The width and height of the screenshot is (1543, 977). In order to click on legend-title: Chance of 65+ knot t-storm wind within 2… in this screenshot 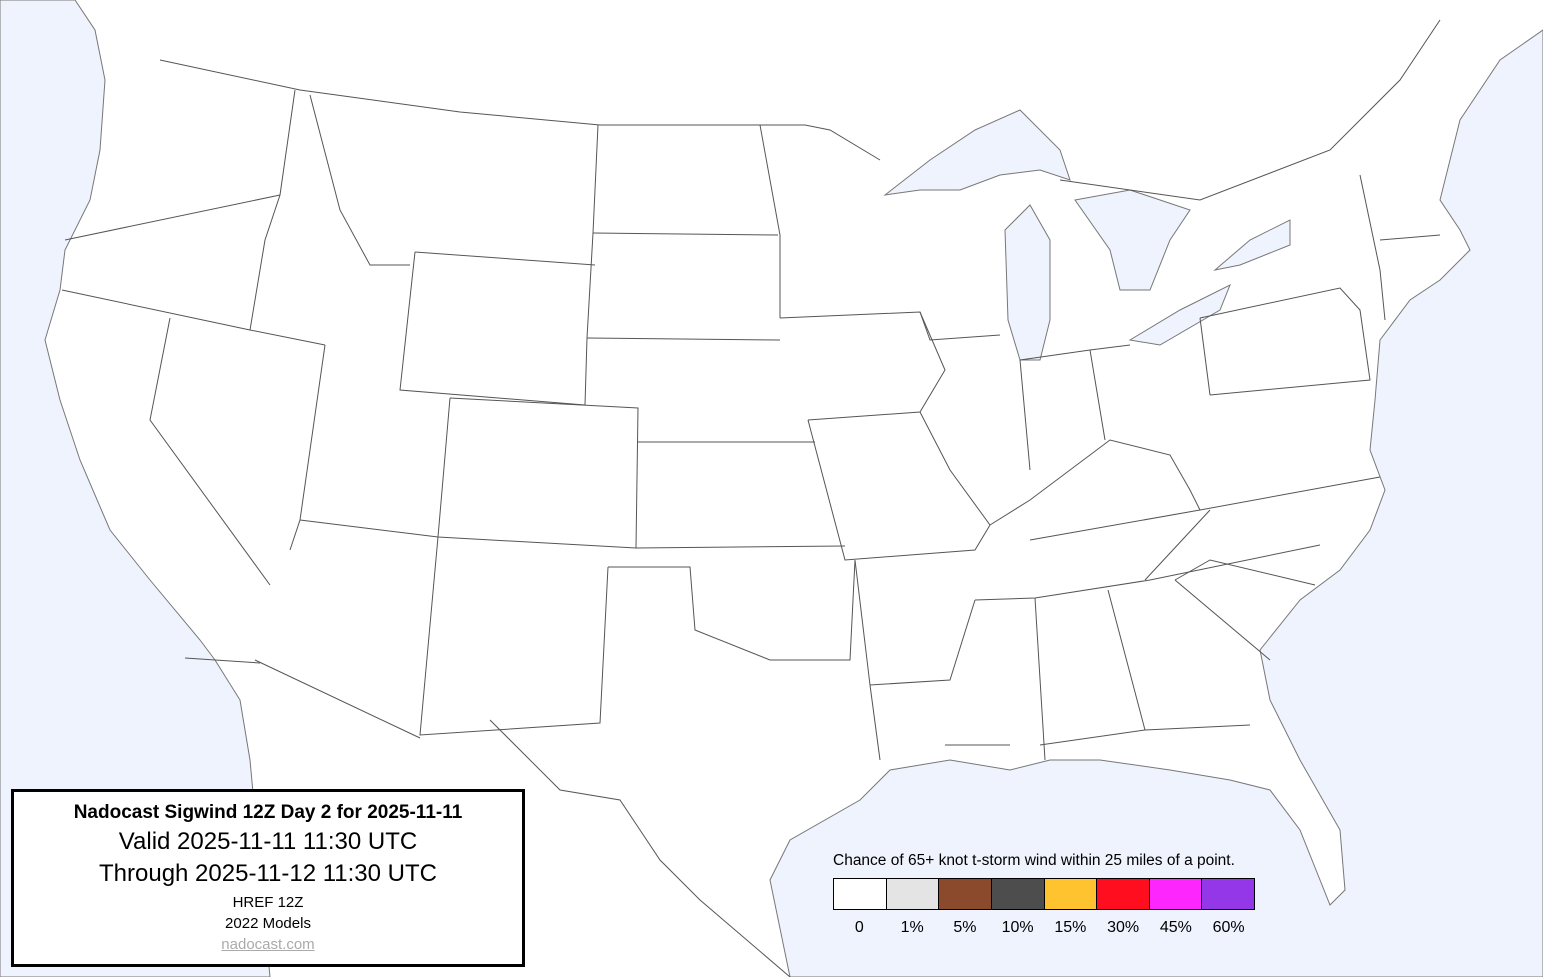, I will do `click(1034, 860)`.